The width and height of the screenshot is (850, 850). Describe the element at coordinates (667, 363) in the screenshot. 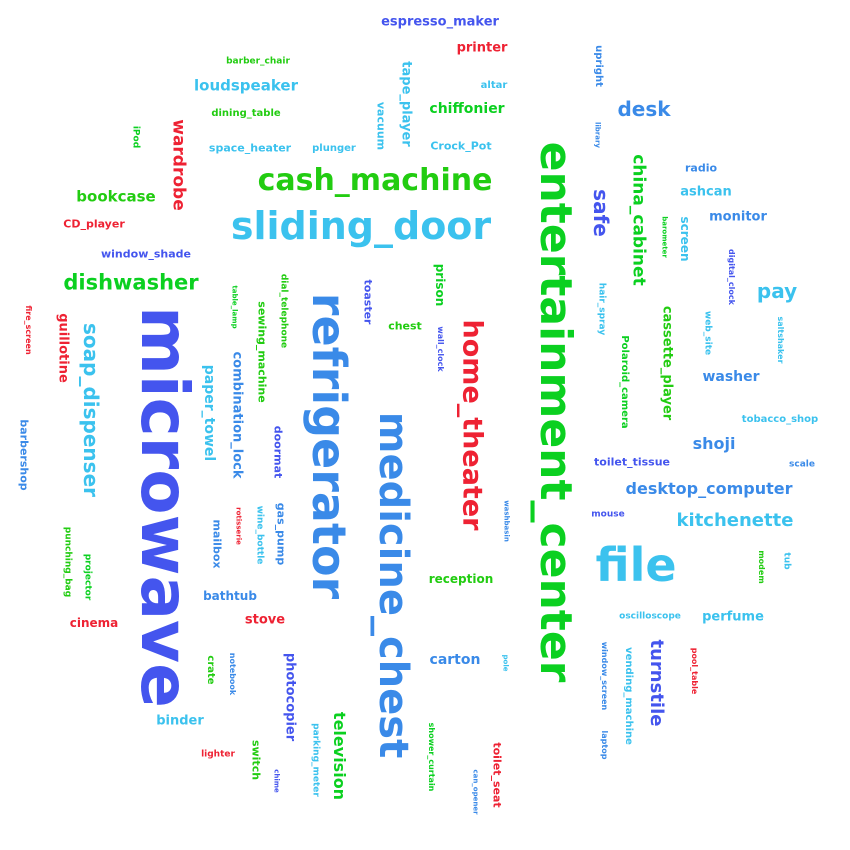

I see `cloud-word: cassette_player` at that location.